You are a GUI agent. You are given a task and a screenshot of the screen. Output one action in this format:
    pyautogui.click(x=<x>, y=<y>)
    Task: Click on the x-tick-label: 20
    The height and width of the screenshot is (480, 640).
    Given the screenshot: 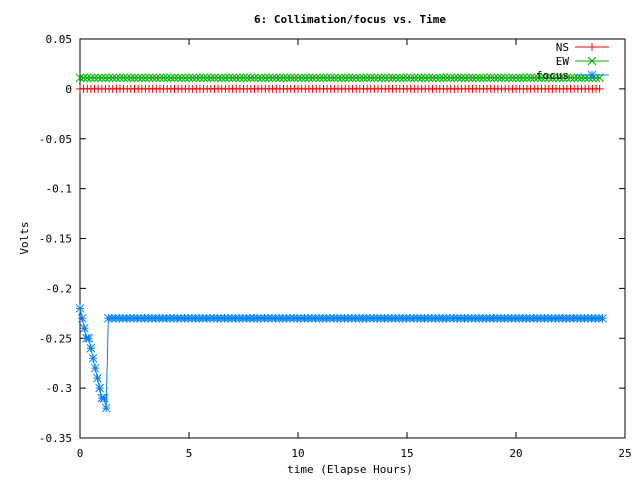 What is the action you would take?
    pyautogui.click(x=515, y=453)
    